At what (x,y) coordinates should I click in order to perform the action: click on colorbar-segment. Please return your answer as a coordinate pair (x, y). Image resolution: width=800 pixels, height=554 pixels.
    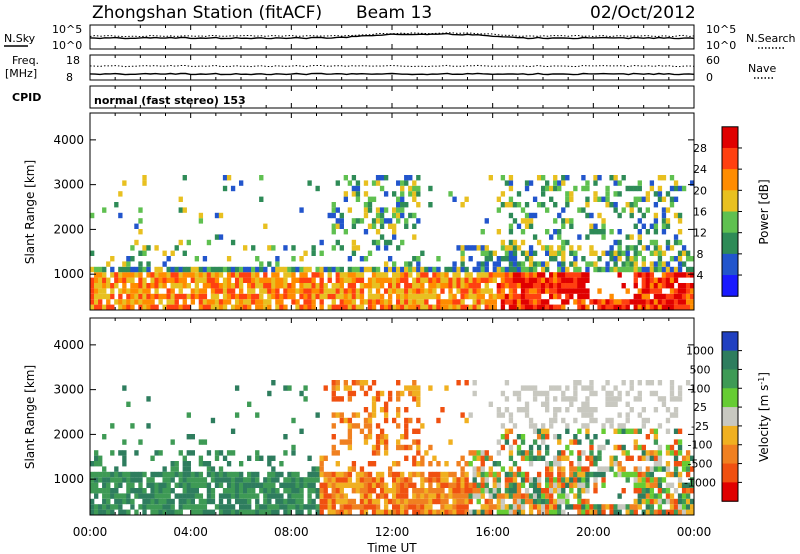
    Looking at the image, I should click on (730, 473).